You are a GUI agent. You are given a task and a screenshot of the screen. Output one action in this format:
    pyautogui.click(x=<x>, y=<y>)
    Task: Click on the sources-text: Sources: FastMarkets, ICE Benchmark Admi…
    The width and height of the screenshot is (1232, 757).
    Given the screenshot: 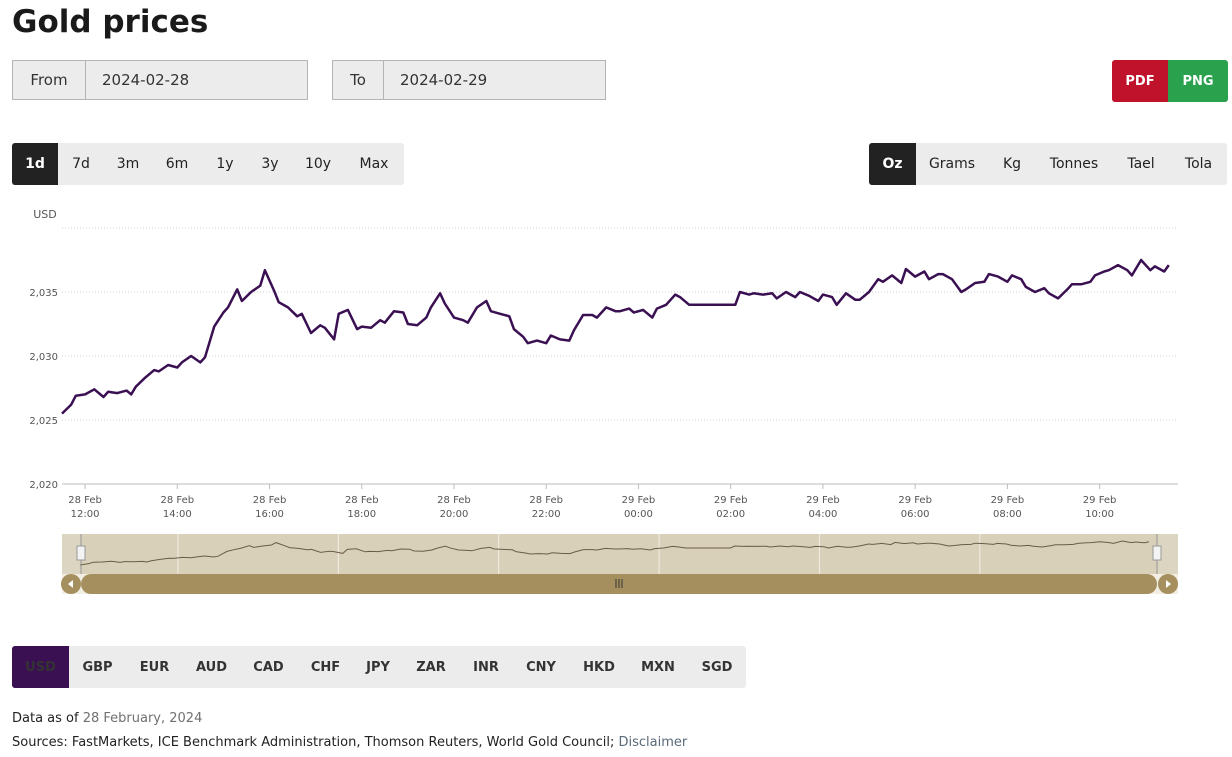 What is the action you would take?
    pyautogui.click(x=315, y=742)
    